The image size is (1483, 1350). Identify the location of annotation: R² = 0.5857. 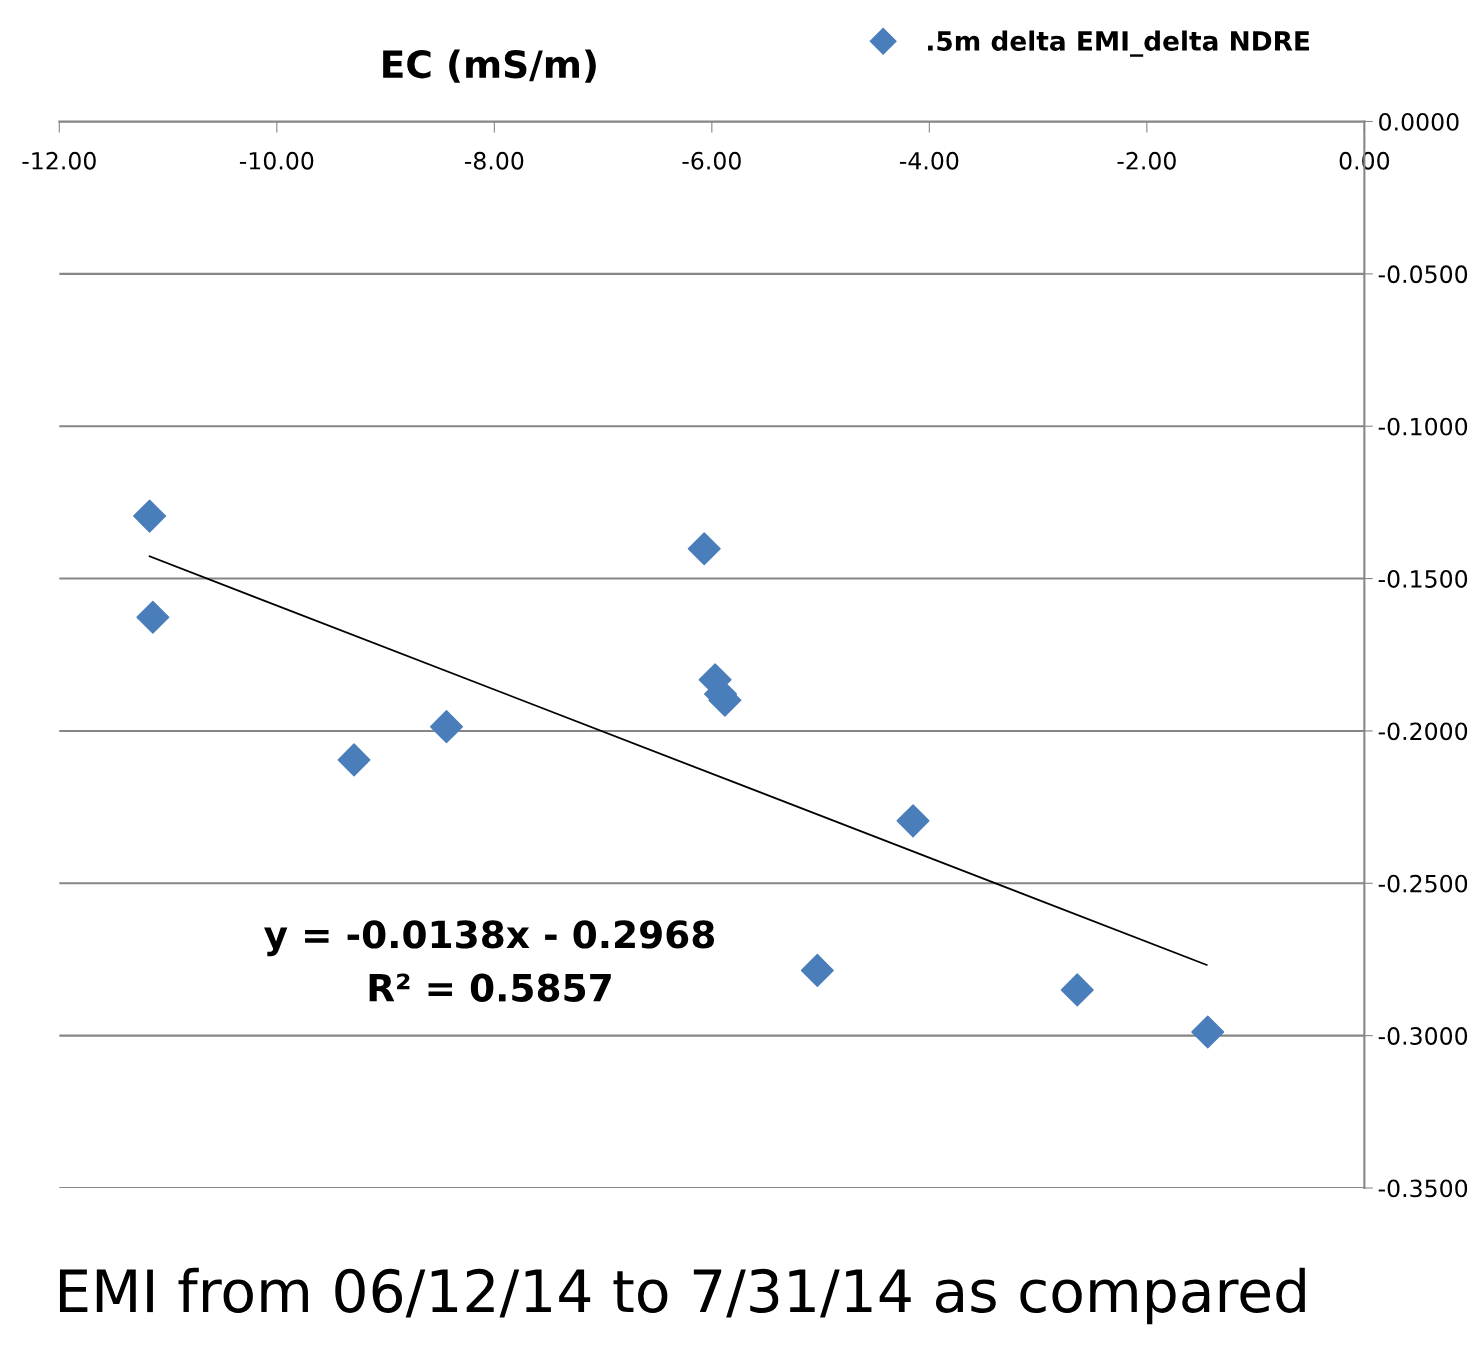
(490, 987).